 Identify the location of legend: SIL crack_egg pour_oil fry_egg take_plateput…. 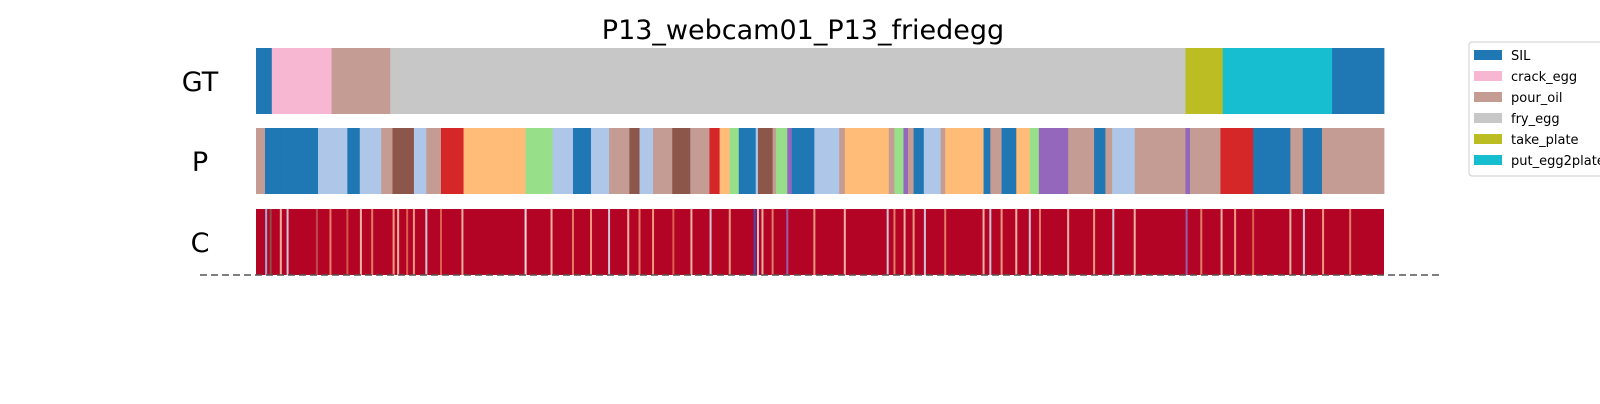
(1534, 109).